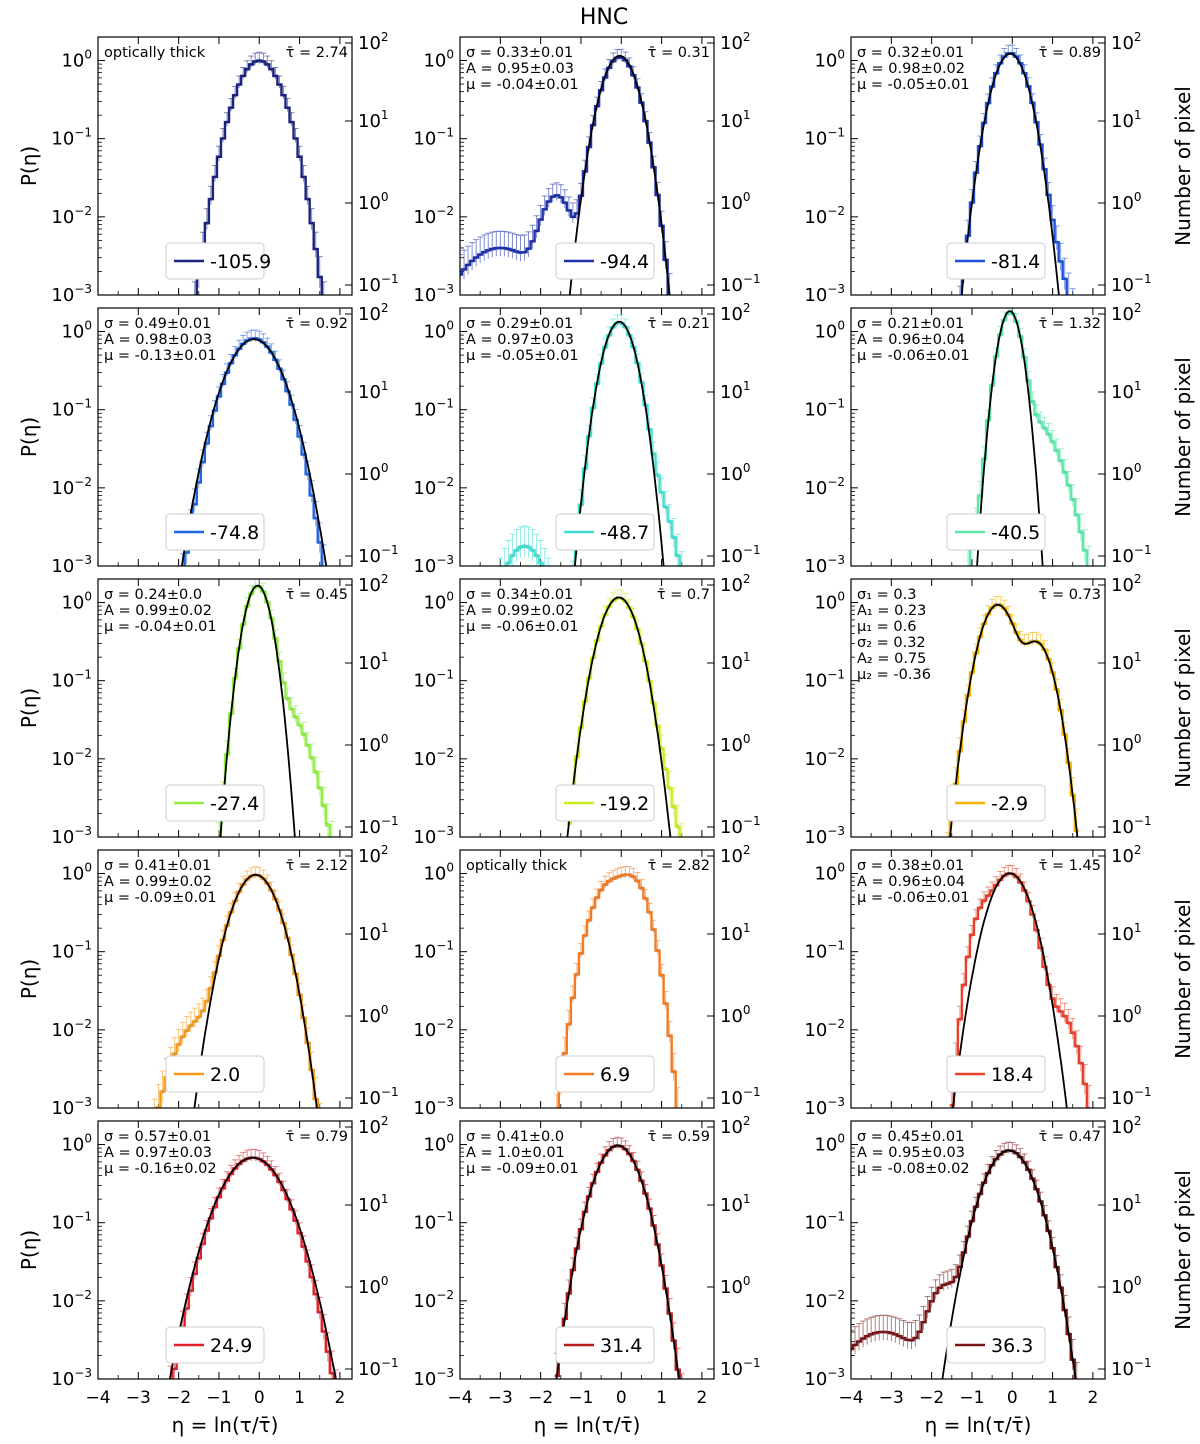 This screenshot has width=1200, height=1444. I want to click on panel-annotation: A = 0.96±0.04, so click(911, 882).